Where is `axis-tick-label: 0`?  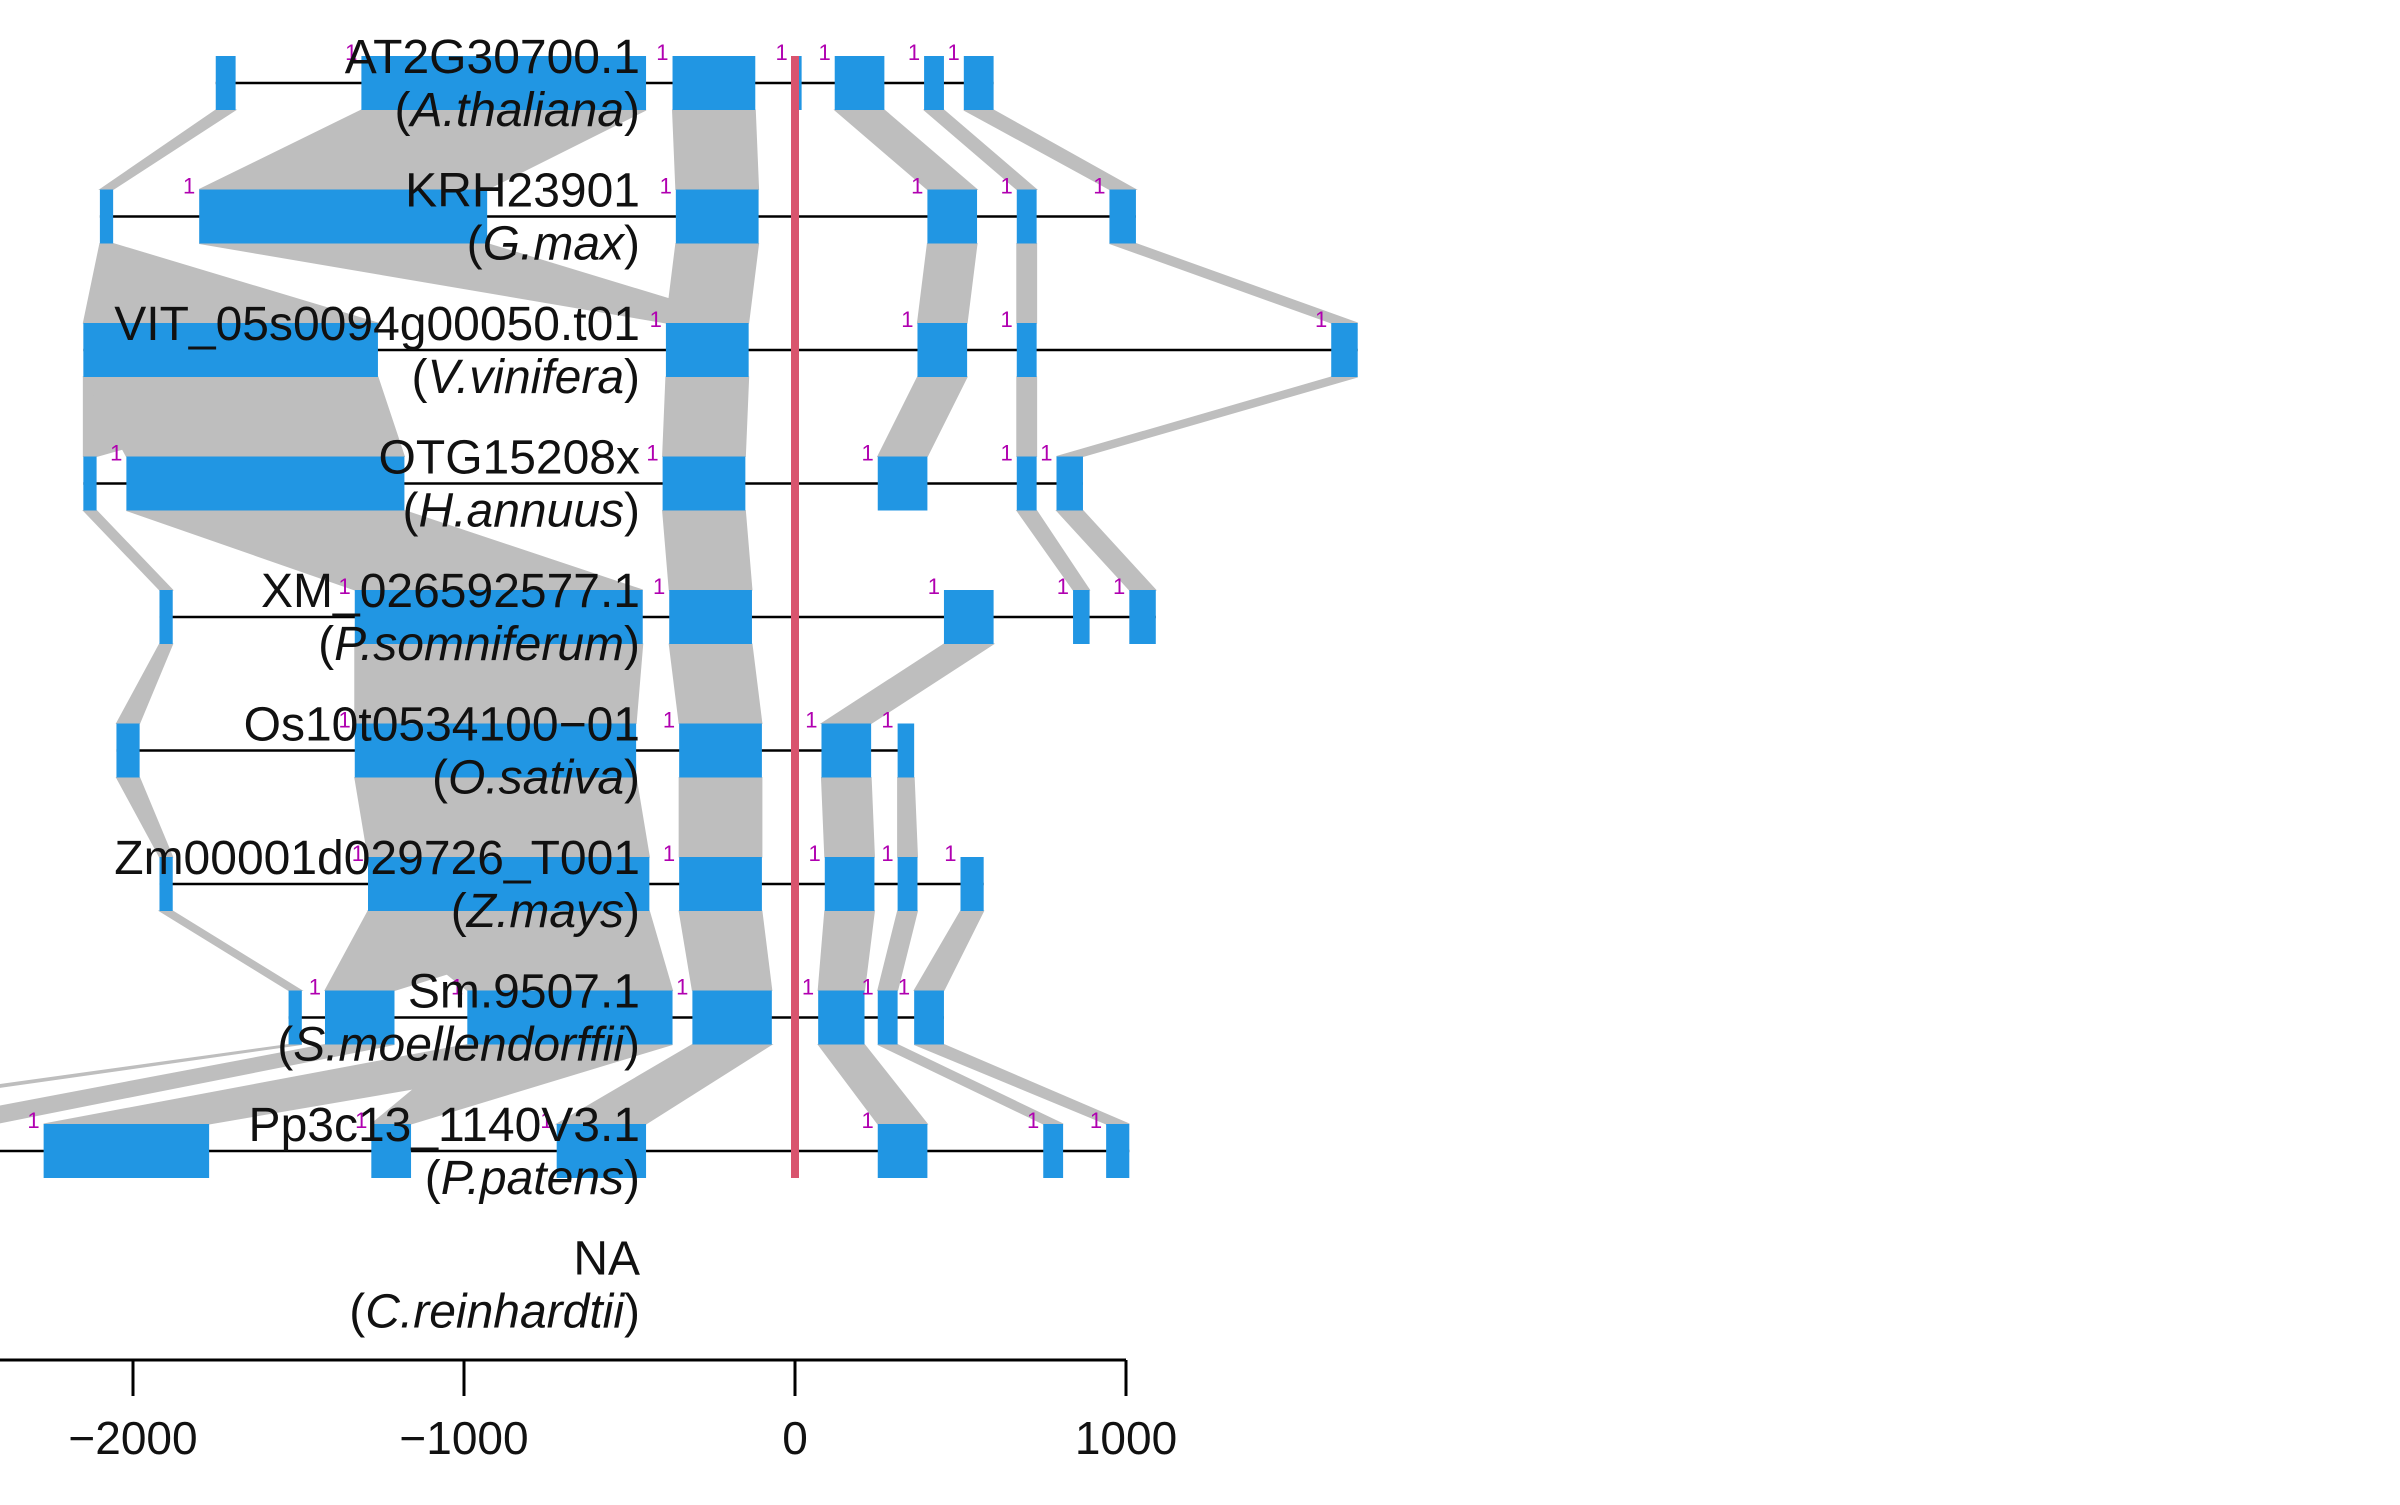 axis-tick-label: 0 is located at coordinates (795, 1438).